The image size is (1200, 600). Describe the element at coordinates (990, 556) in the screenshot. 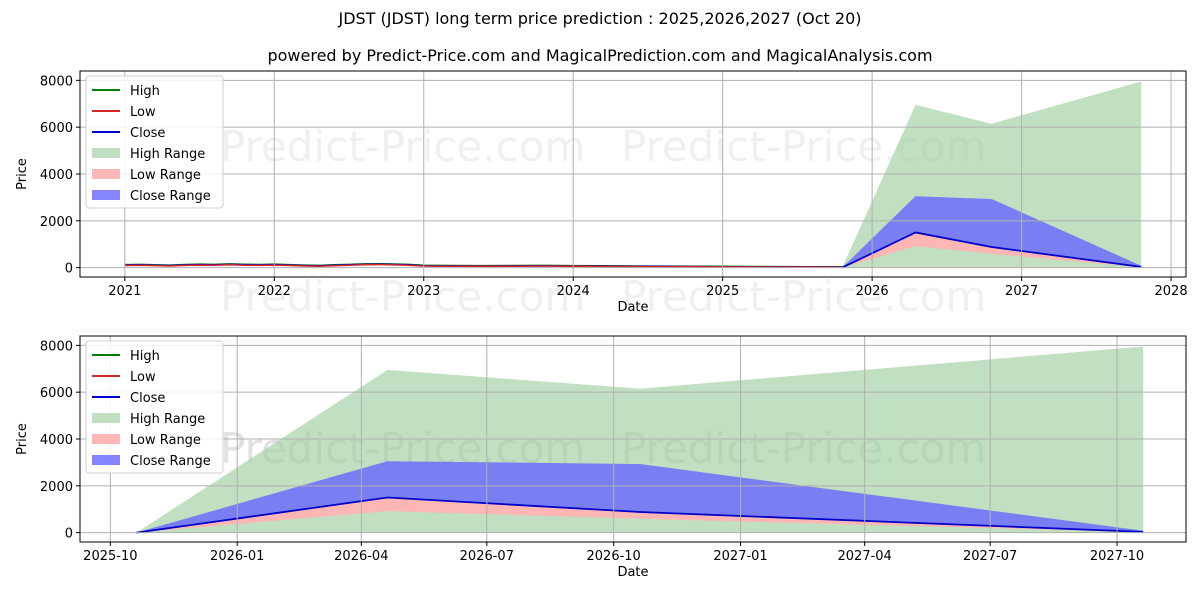

I see `x-tick-label: 2027-07` at that location.